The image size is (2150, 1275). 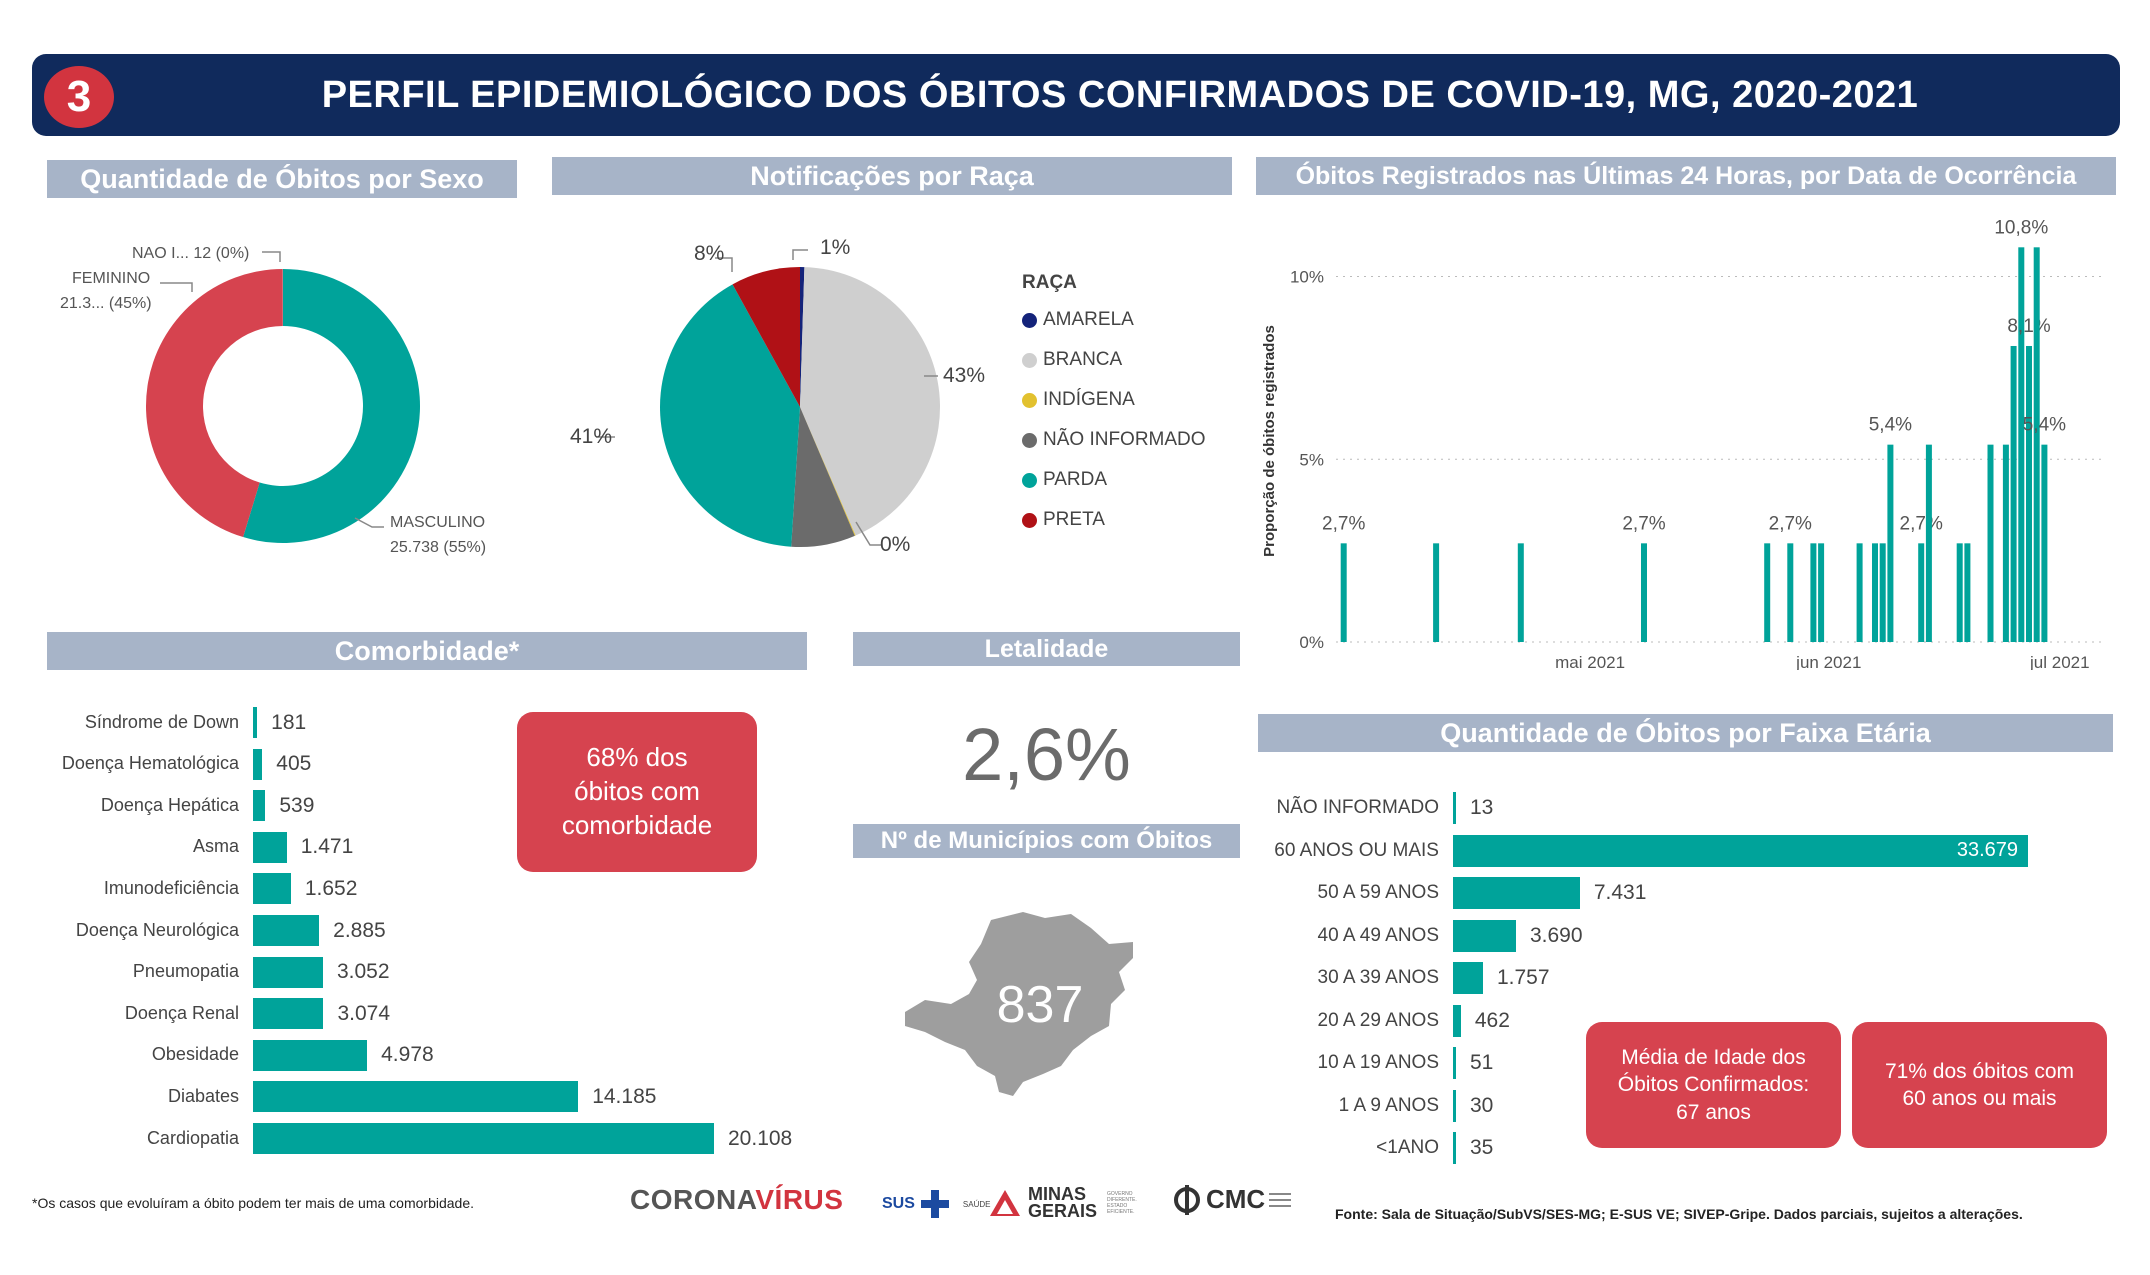 I want to click on category-label: 30 A 39 ANOS, so click(x=1378, y=977).